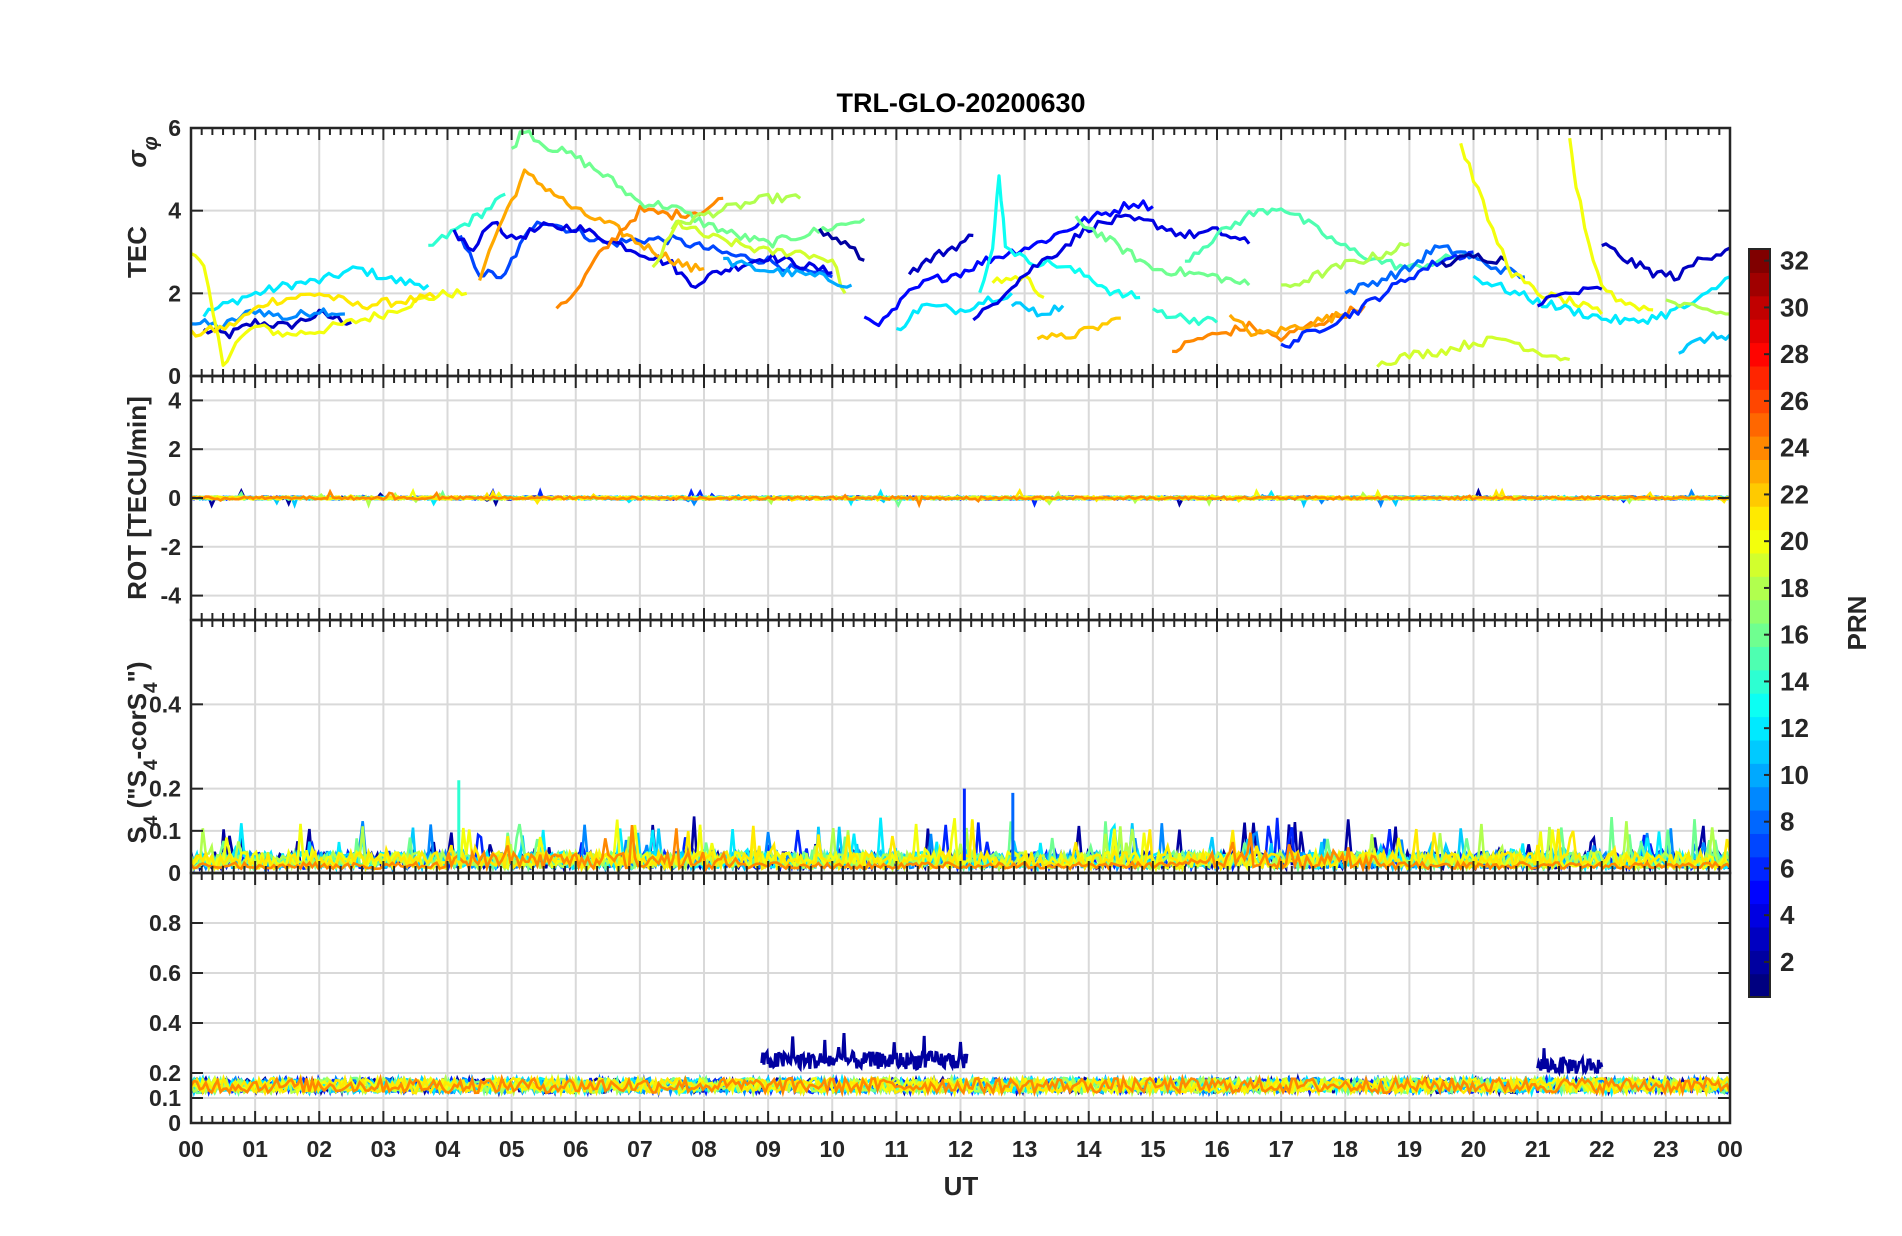  I want to click on x-tick-label: 22, so click(1602, 1149).